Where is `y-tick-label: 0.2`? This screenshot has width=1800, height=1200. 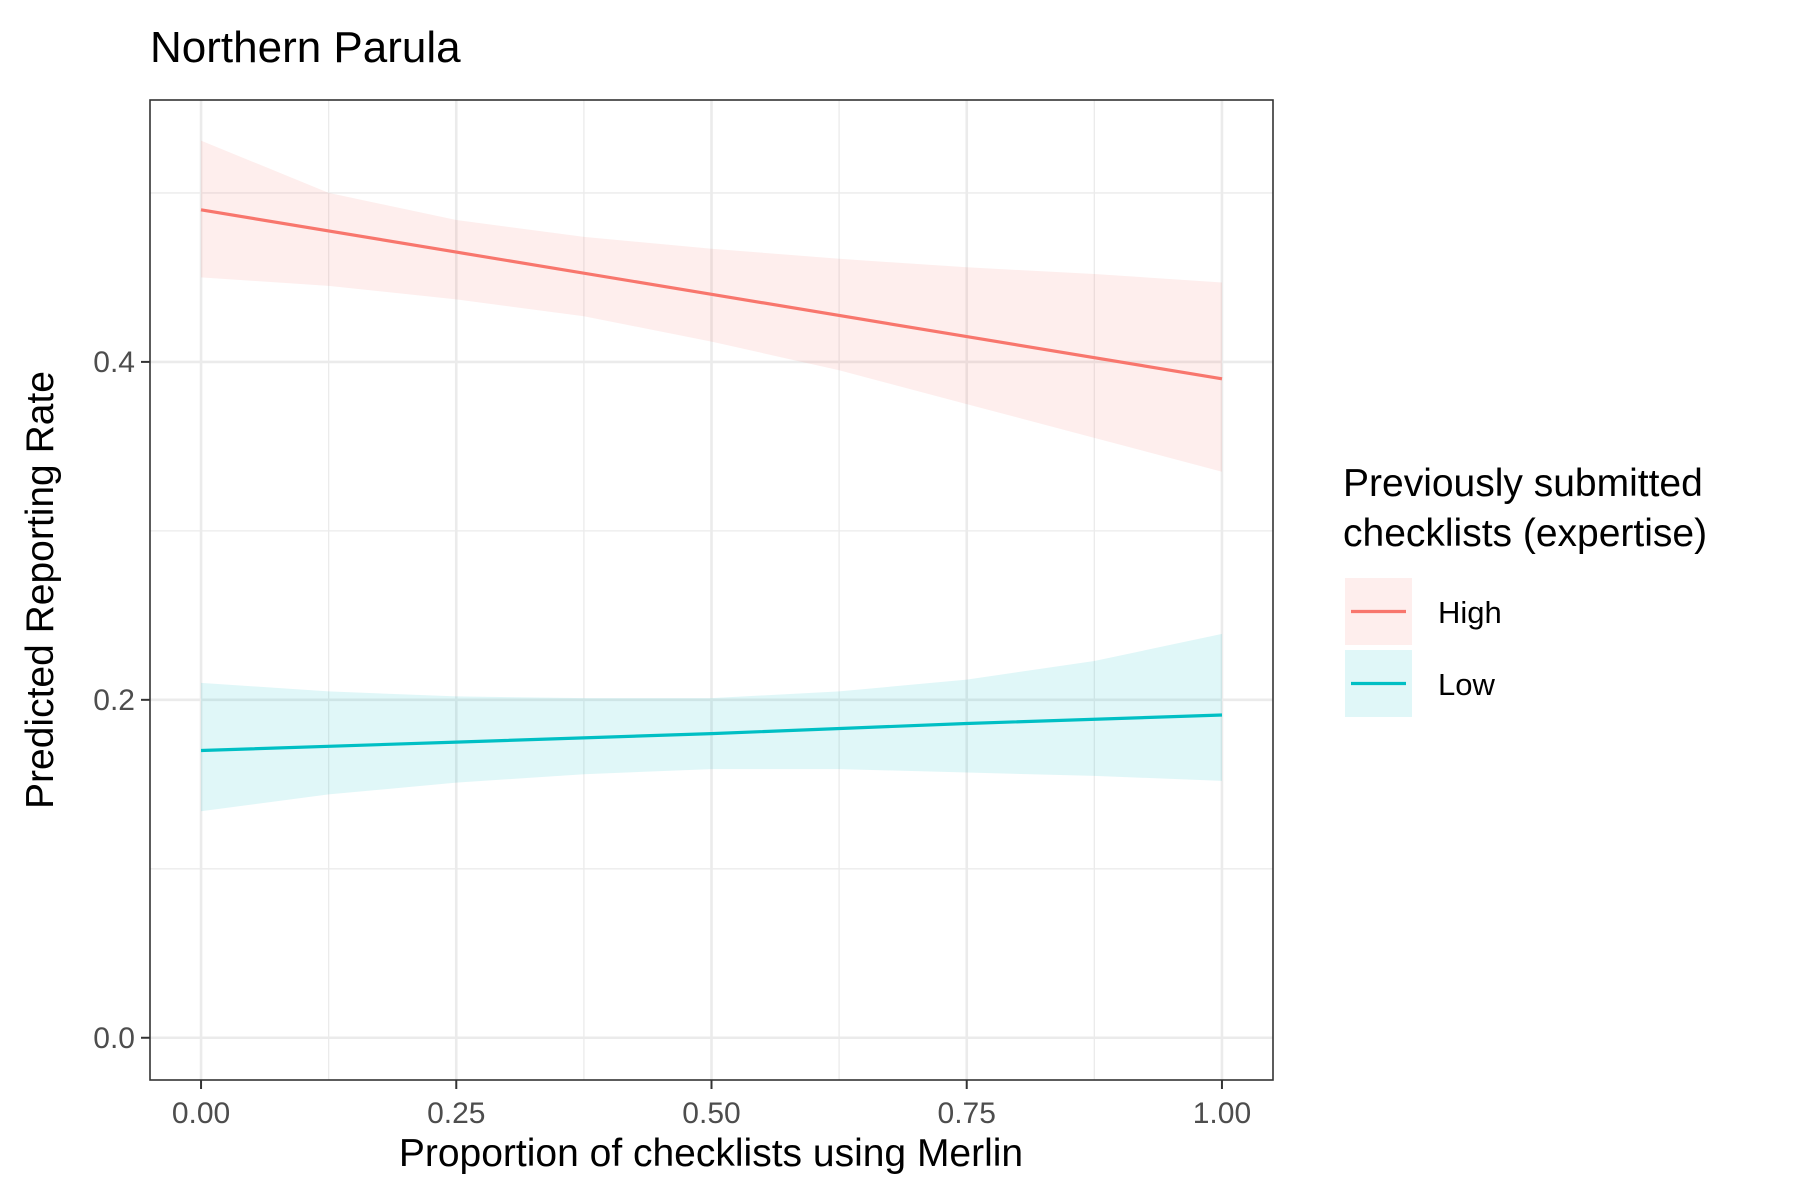
y-tick-label: 0.2 is located at coordinates (114, 700).